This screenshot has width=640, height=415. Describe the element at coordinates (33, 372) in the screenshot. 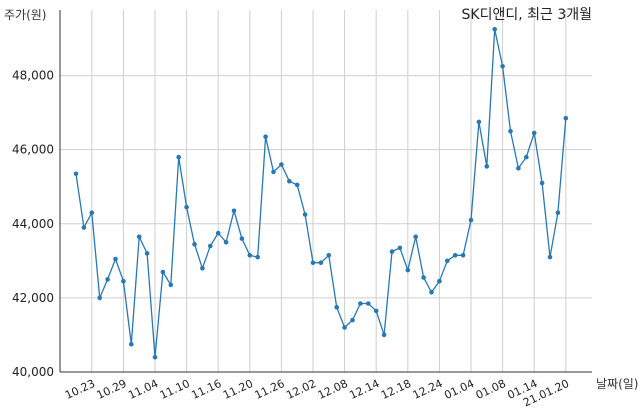

I see `y-tick-label: 40,000` at that location.